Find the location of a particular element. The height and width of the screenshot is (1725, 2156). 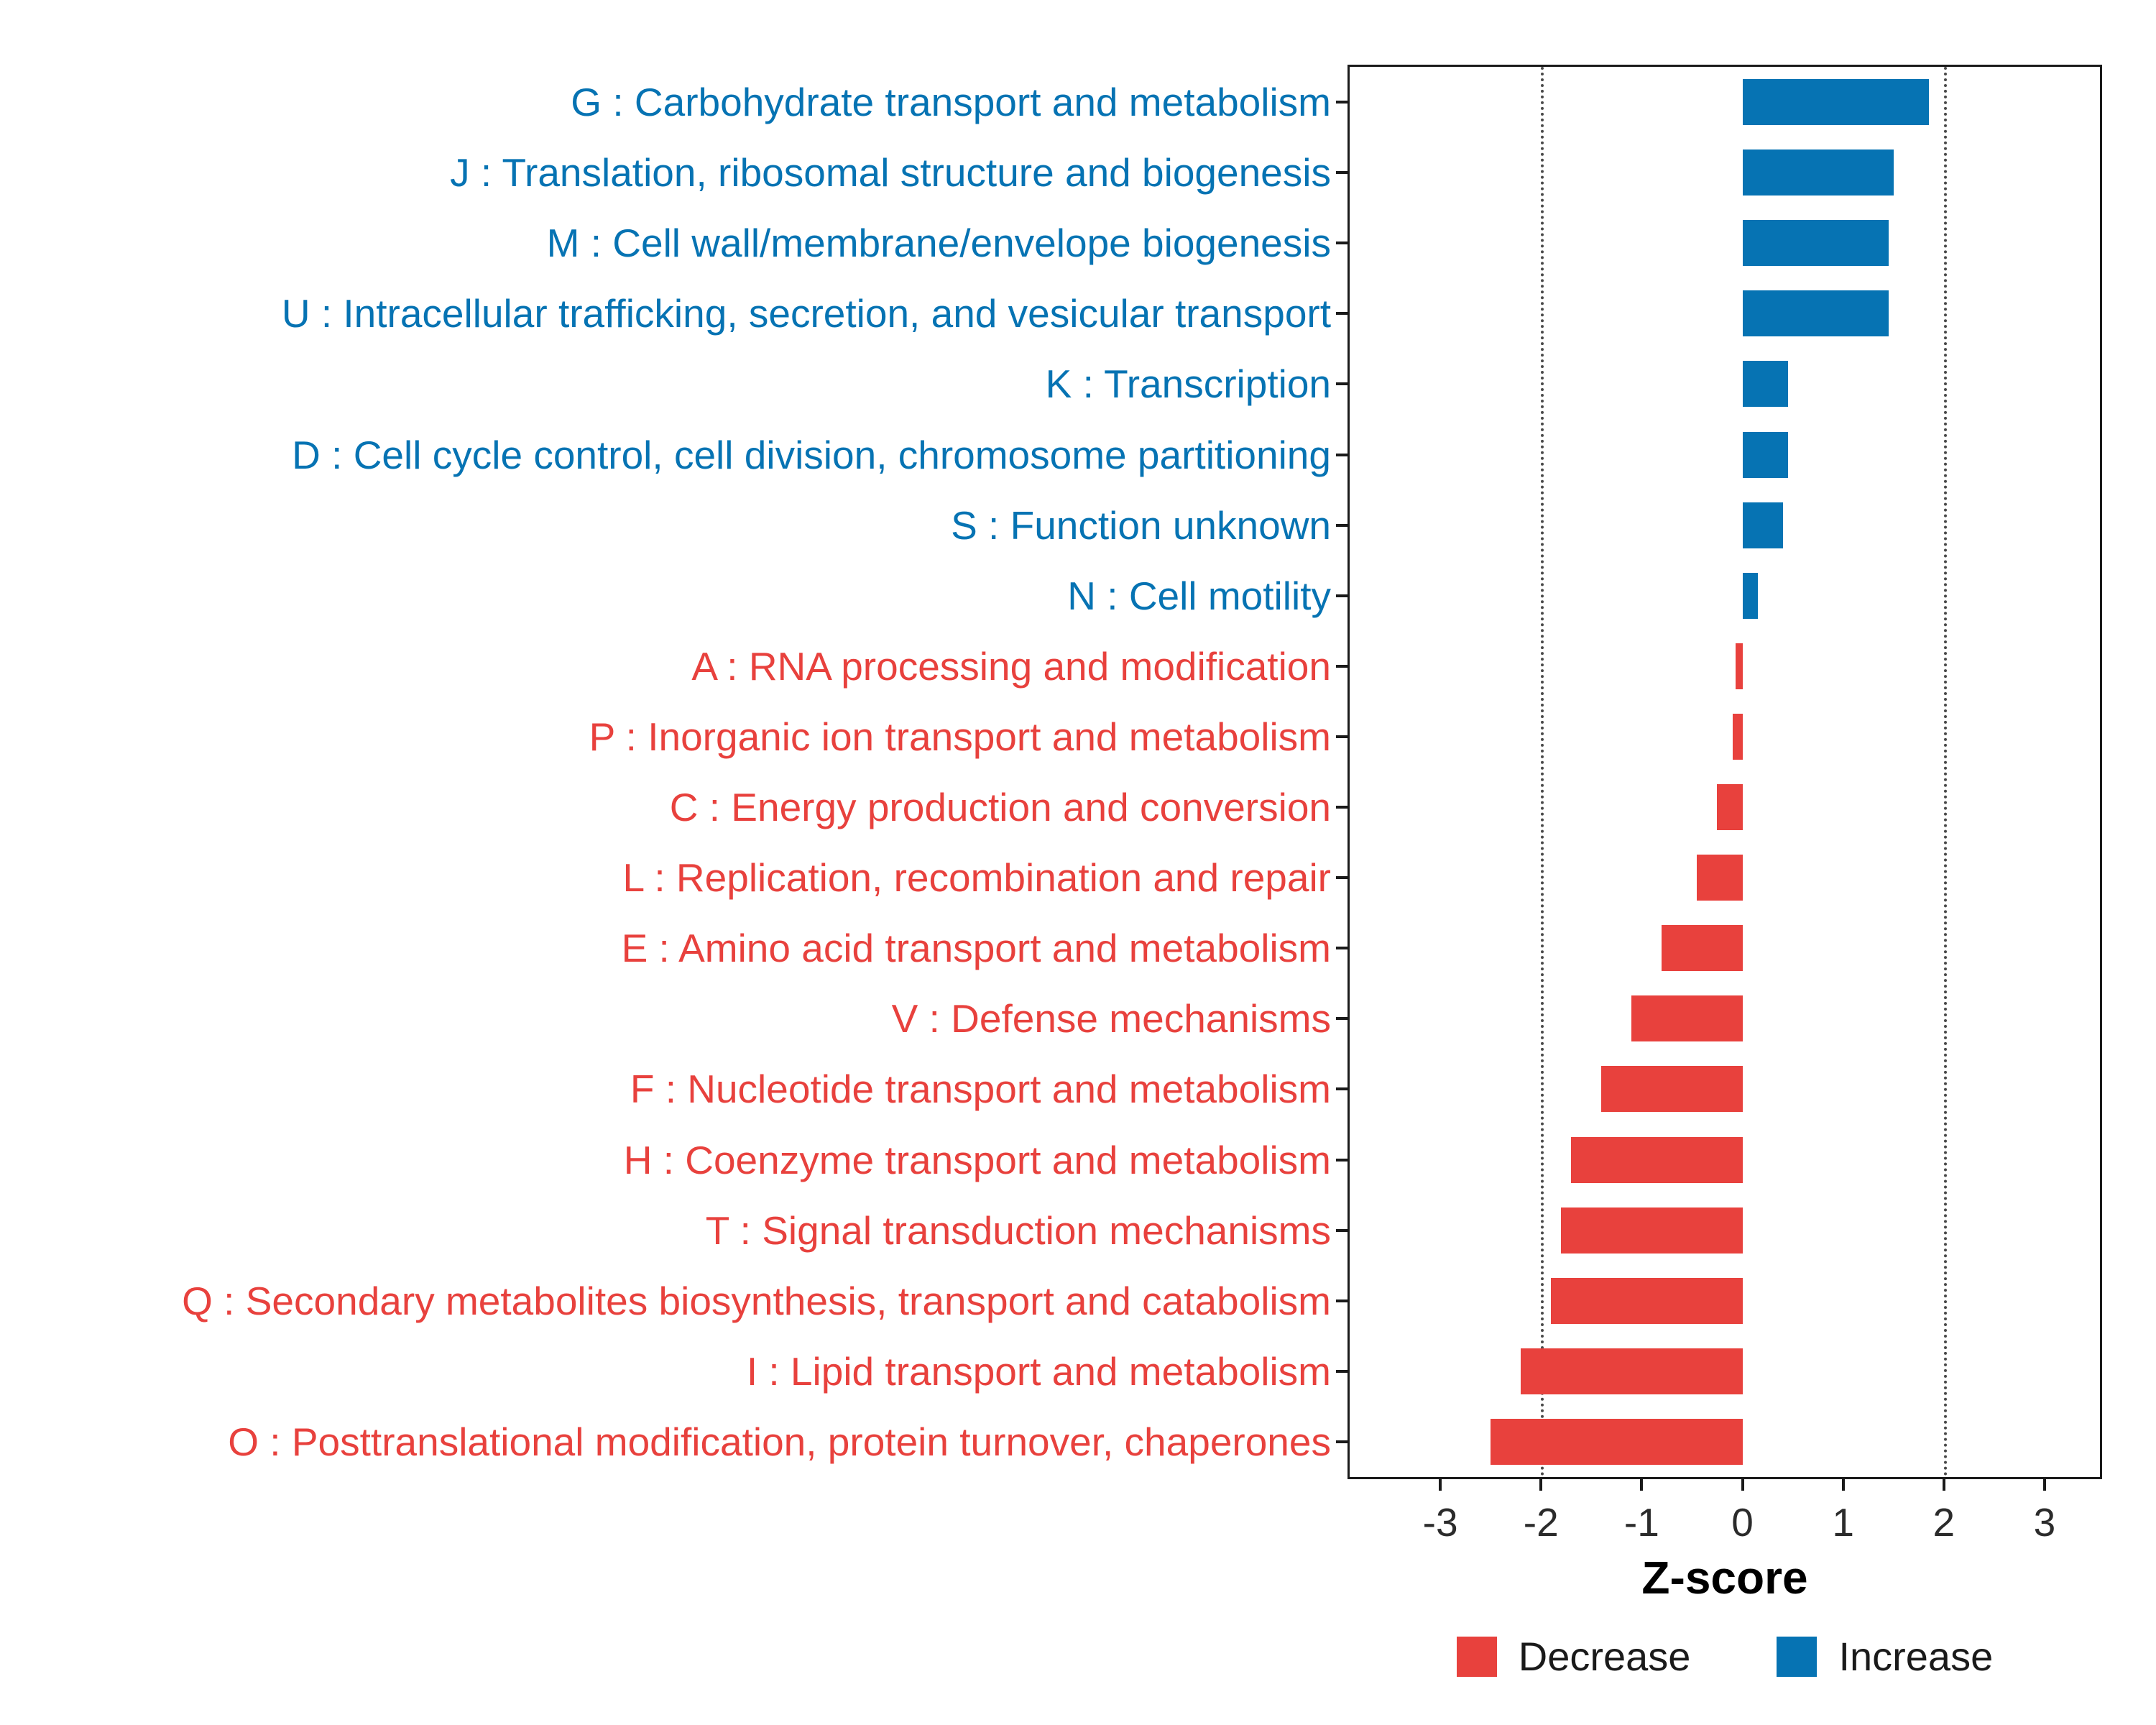

category-label-h: H : Coenzyme transport and metabolism is located at coordinates (977, 1159).